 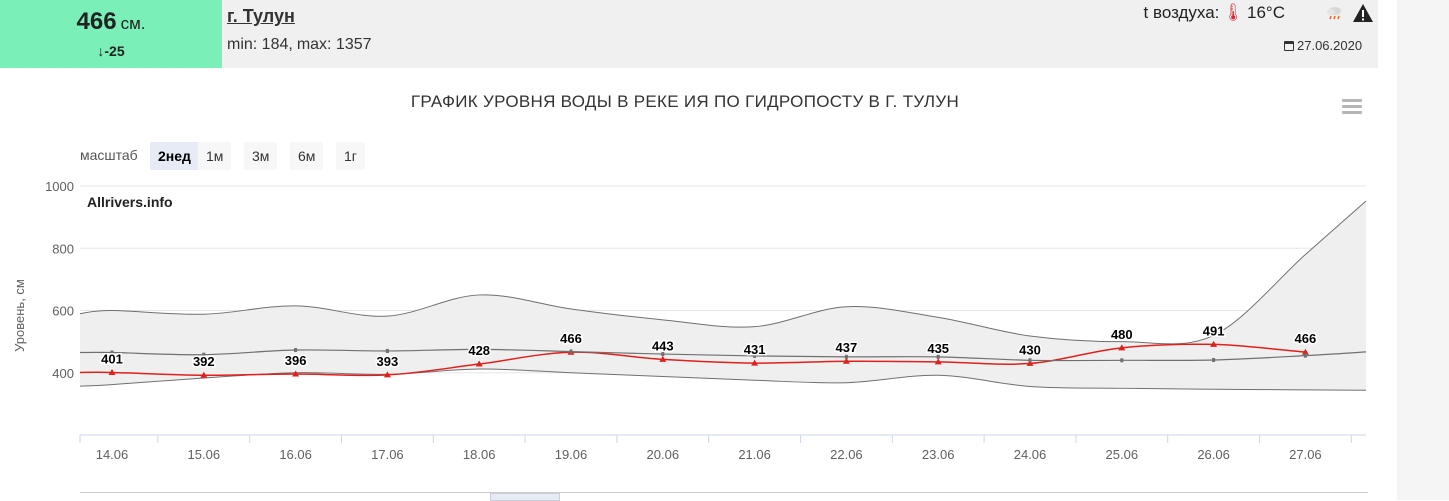 I want to click on water-level-value: 466 см., so click(x=111, y=22).